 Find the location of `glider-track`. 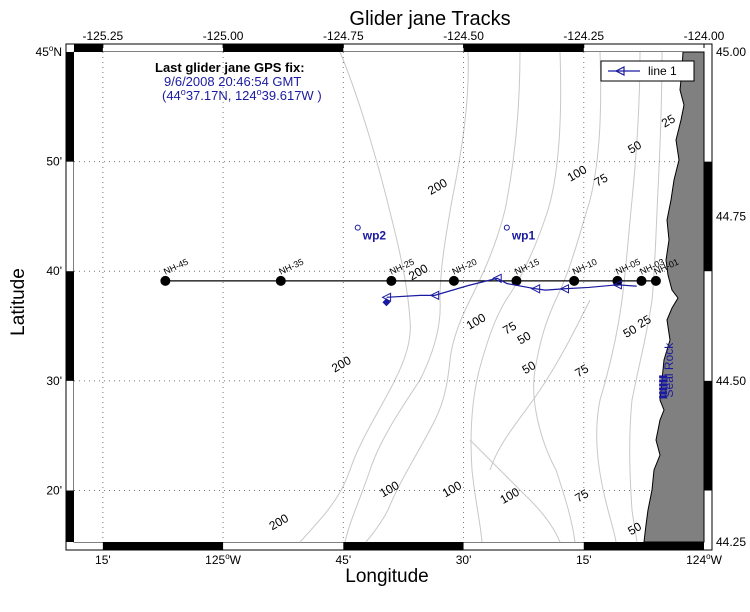

glider-track is located at coordinates (509, 290).